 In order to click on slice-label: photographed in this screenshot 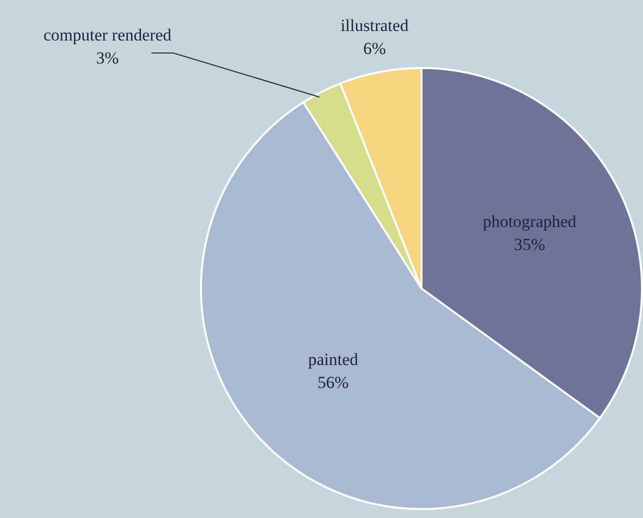, I will do `click(529, 221)`.